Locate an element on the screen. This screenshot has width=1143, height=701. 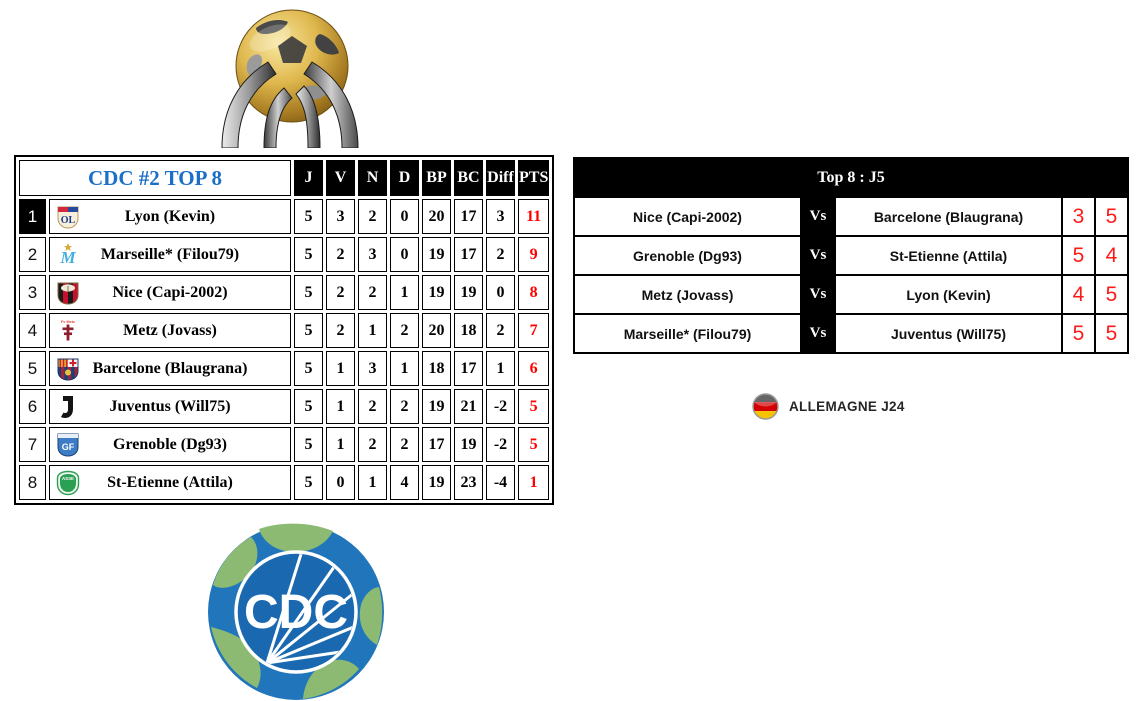
team-name: Nice (Capi-2002) is located at coordinates (170, 292).